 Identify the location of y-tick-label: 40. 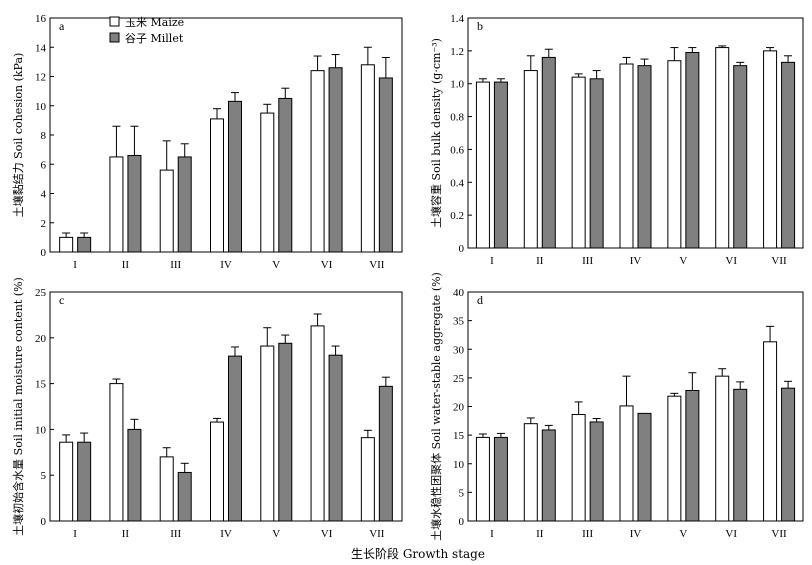
(459, 293).